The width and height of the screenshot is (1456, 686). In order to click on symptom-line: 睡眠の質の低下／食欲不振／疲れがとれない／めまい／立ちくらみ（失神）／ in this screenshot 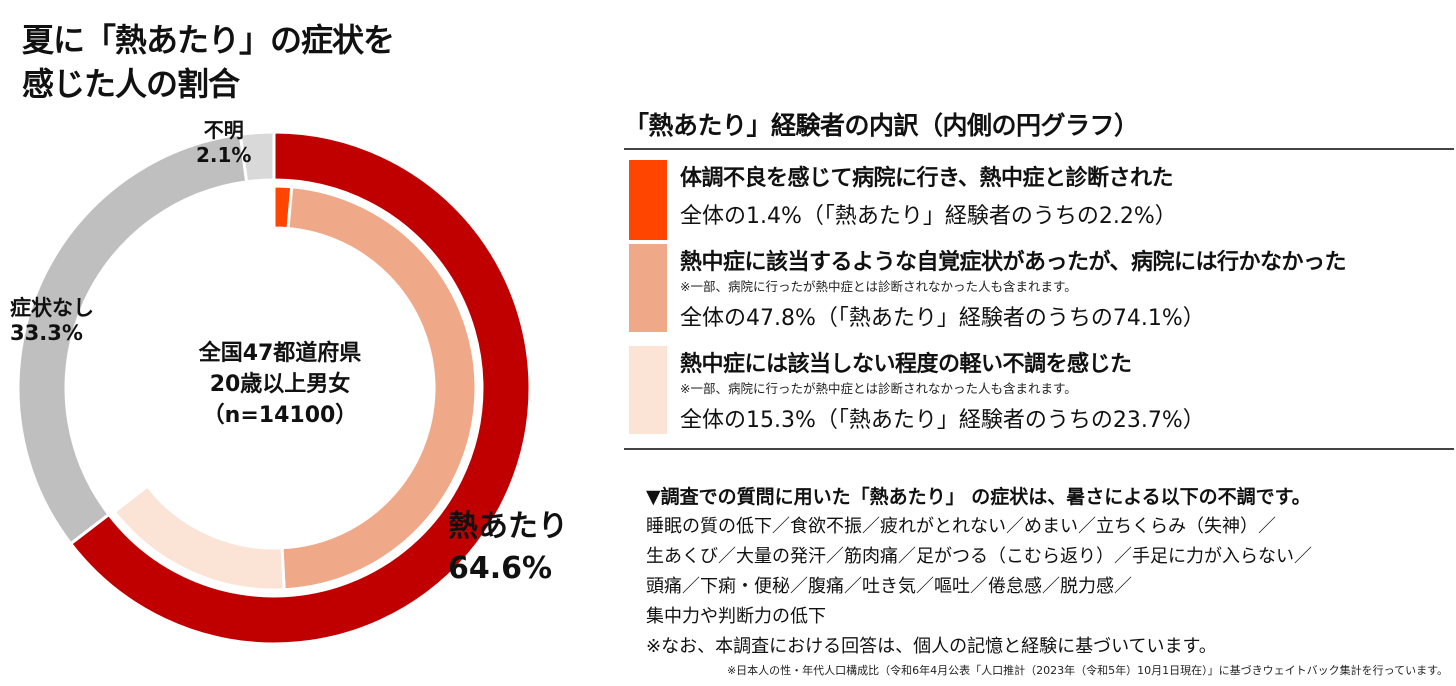, I will do `click(961, 526)`.